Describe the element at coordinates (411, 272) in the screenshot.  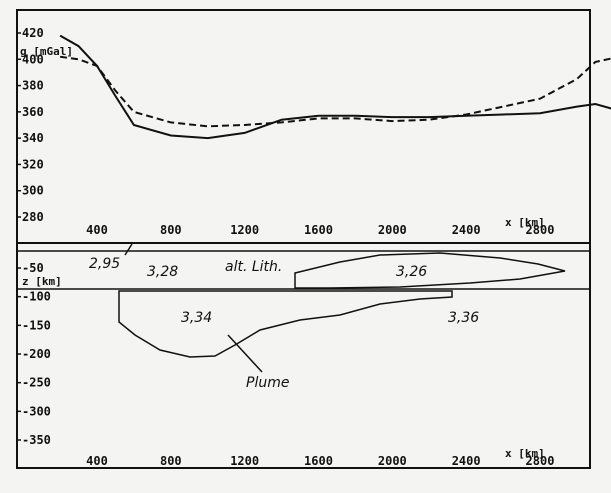
I see `altered-lithosphere-density-label: 3,26` at that location.